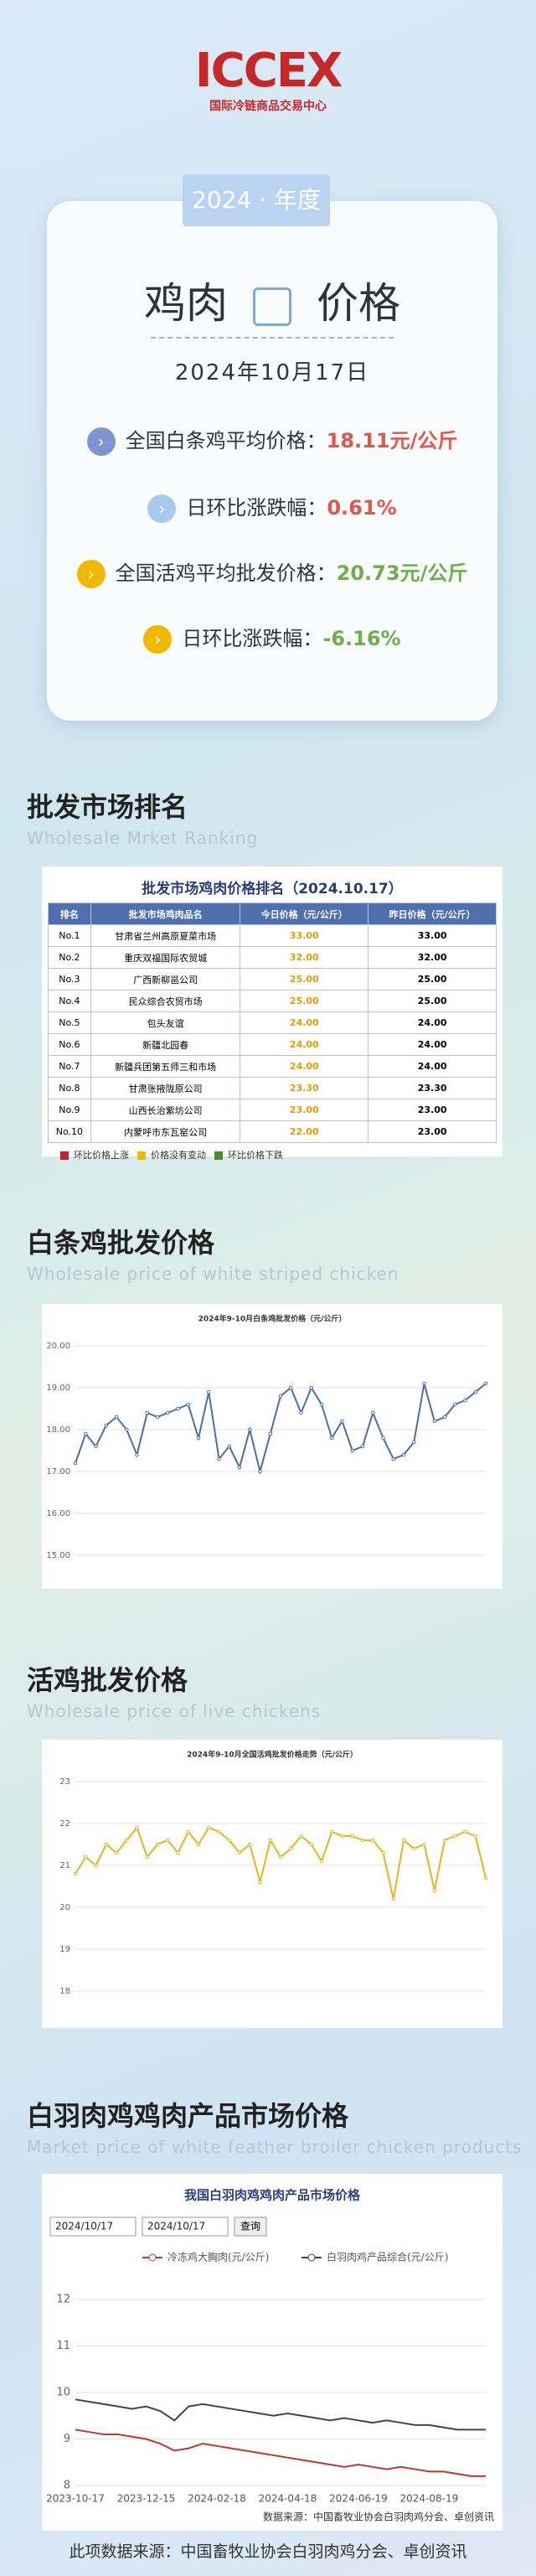  I want to click on table-row: No.8 甘肃张掖陇原公司 23.30 23.30, so click(272, 1088).